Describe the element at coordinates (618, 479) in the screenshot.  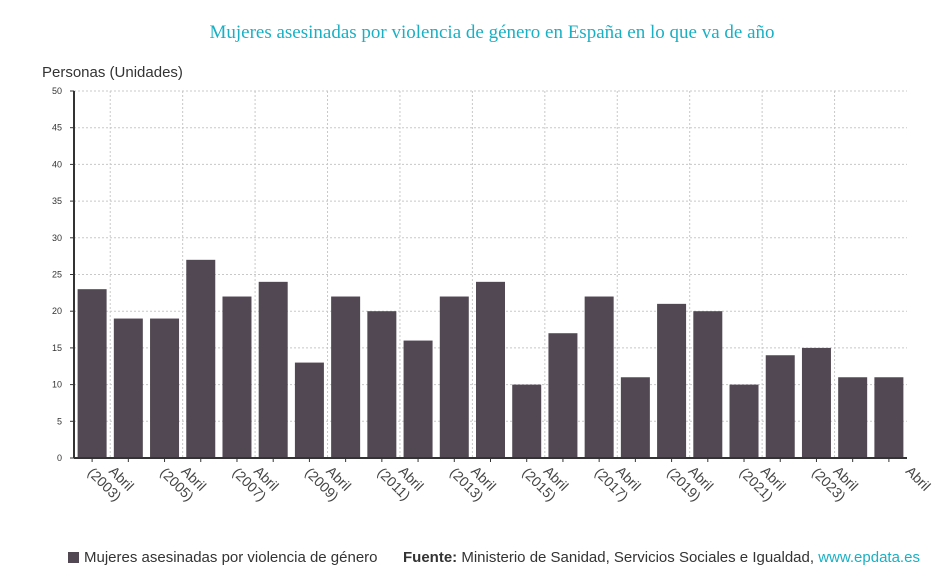
I see `x-tick-label: Abril(2017)` at that location.